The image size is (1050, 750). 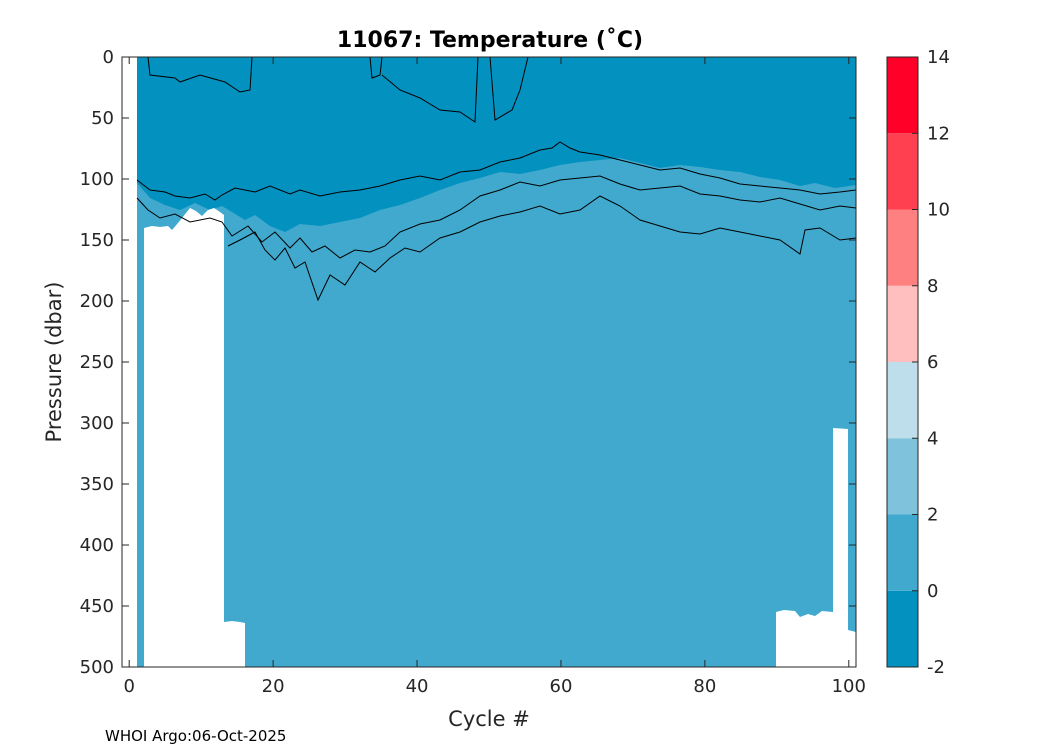 What do you see at coordinates (932, 438) in the screenshot?
I see `colorbar-tick-label: 4` at bounding box center [932, 438].